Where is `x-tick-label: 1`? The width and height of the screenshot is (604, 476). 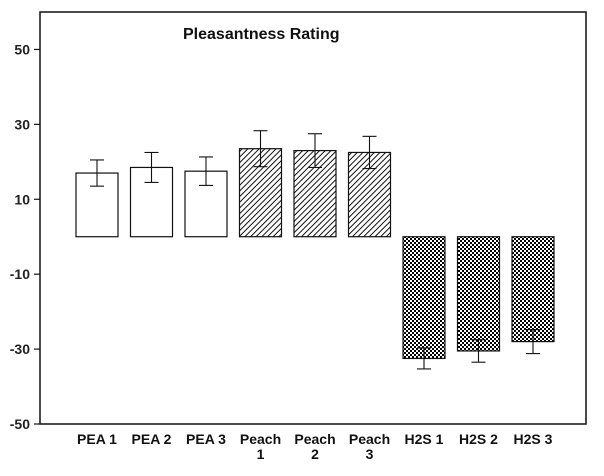 x-tick-label: 1 is located at coordinates (261, 454).